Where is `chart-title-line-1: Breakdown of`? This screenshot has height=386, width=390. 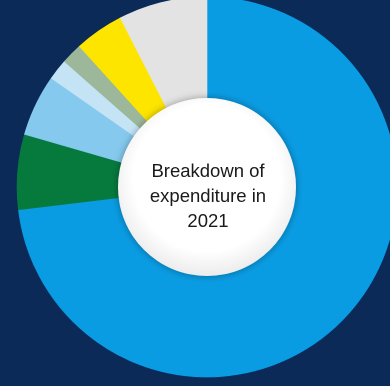 chart-title-line-1: Breakdown of is located at coordinates (208, 170).